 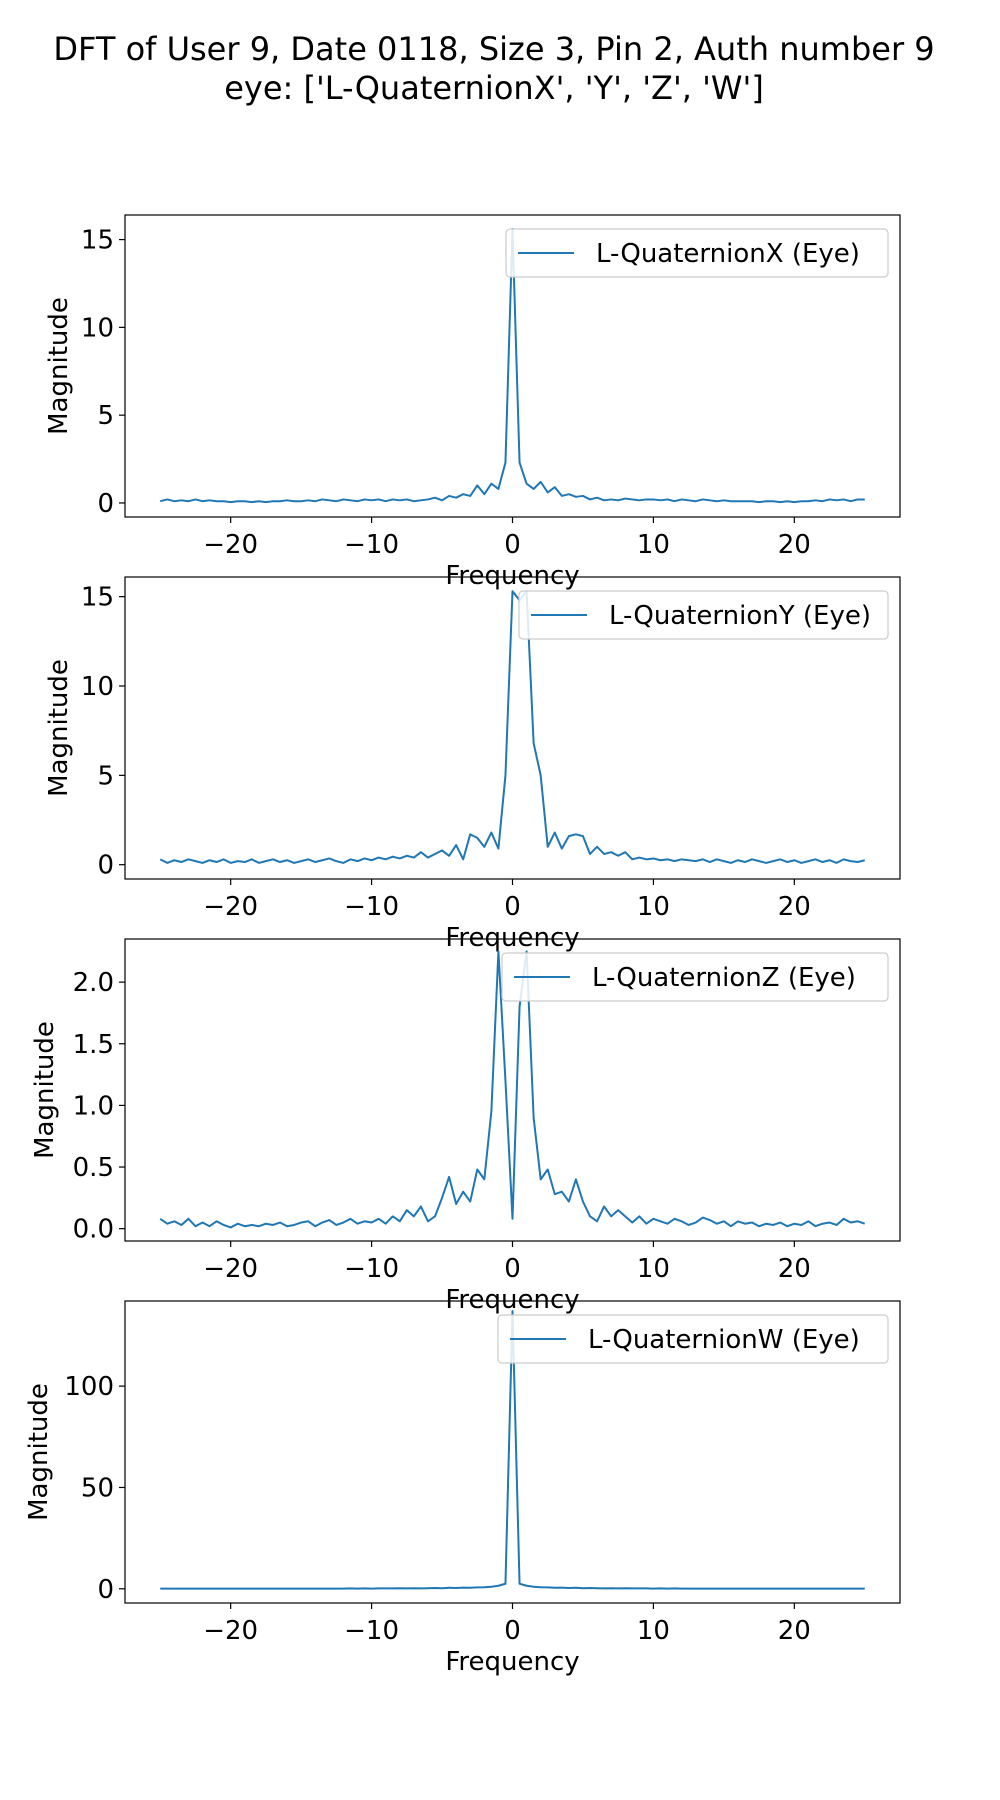 What do you see at coordinates (97, 1488) in the screenshot?
I see `y-tick-label: 50` at bounding box center [97, 1488].